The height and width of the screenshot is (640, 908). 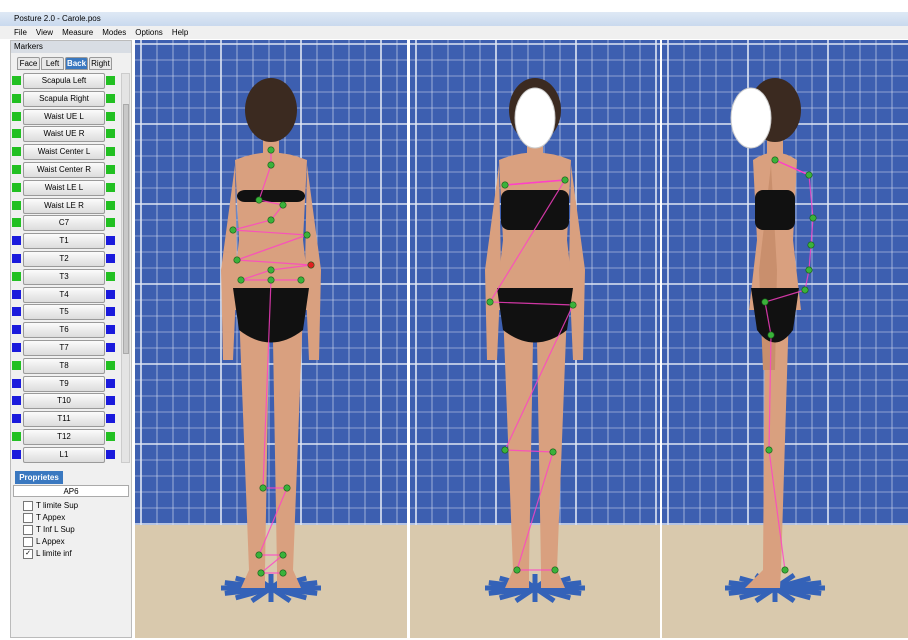 I want to click on marker-row: T11, so click(x=65, y=419).